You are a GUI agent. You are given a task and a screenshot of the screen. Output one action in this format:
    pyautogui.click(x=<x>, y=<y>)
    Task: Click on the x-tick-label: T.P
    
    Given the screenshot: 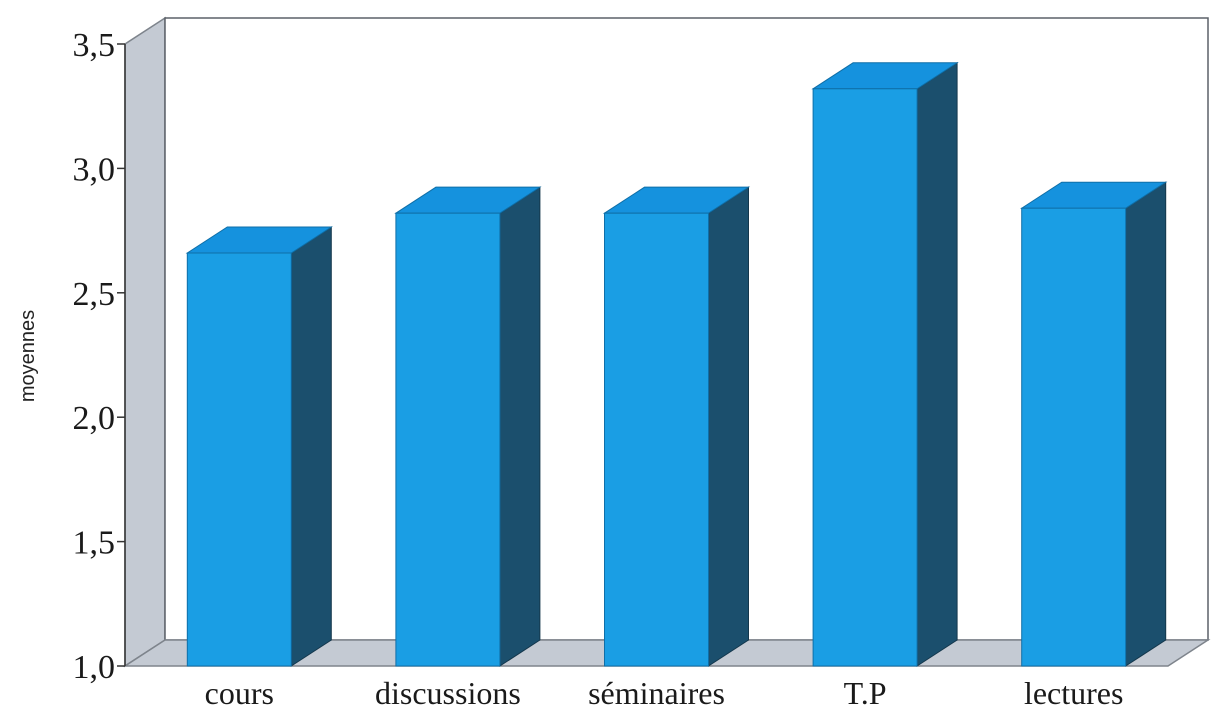 What is the action you would take?
    pyautogui.click(x=865, y=693)
    